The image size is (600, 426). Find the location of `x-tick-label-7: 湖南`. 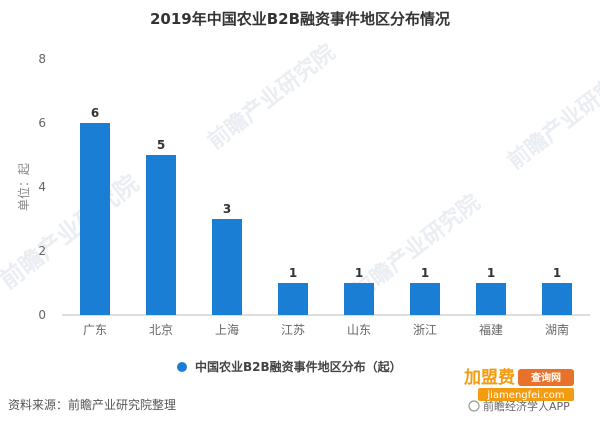

x-tick-label-7: 湖南 is located at coordinates (557, 329).